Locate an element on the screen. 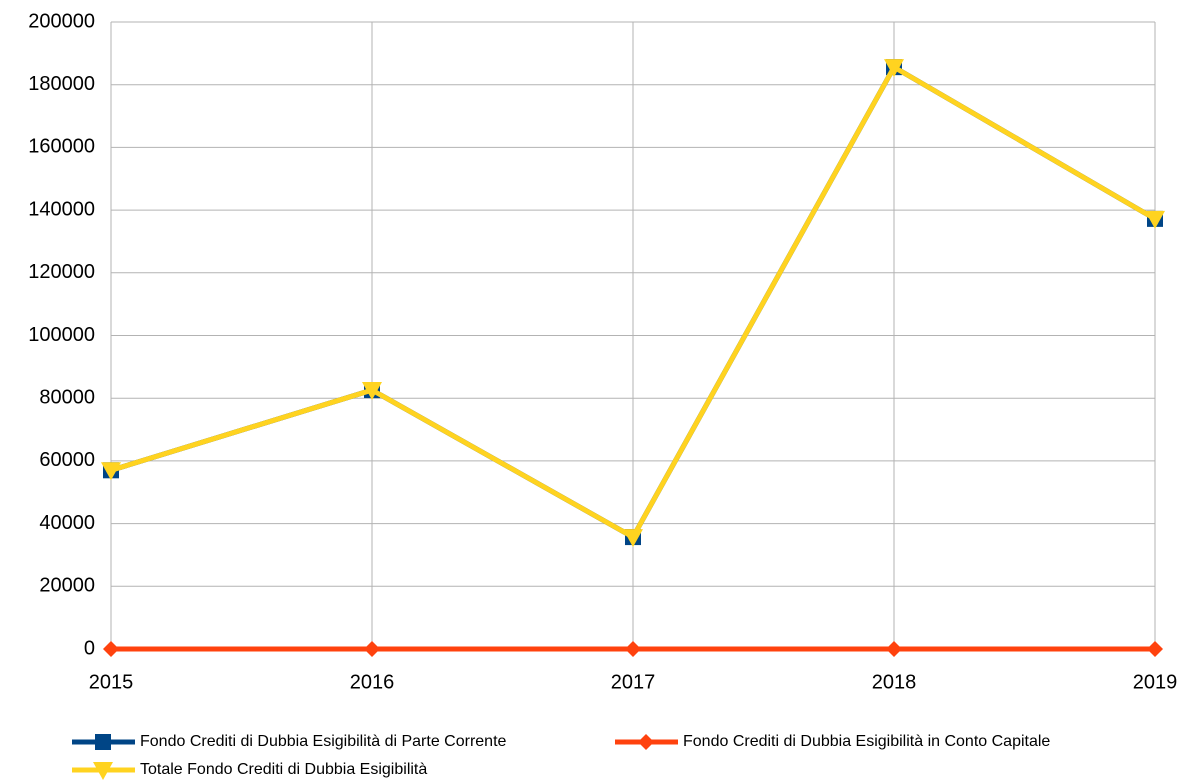 This screenshot has width=1182, height=781. y-tick-label: 20000 is located at coordinates (67, 586).